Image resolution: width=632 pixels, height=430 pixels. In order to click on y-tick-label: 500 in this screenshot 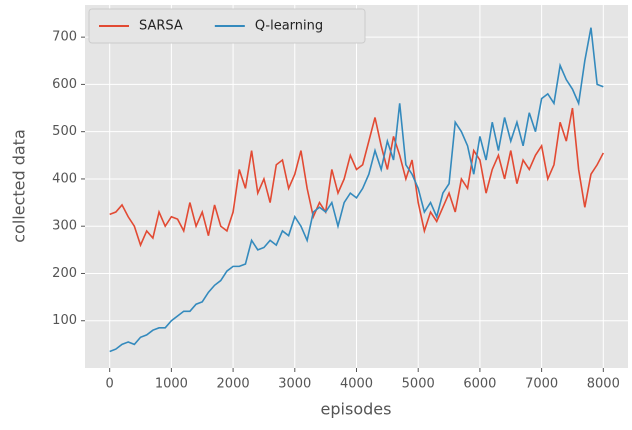, I will do `click(64, 131)`.